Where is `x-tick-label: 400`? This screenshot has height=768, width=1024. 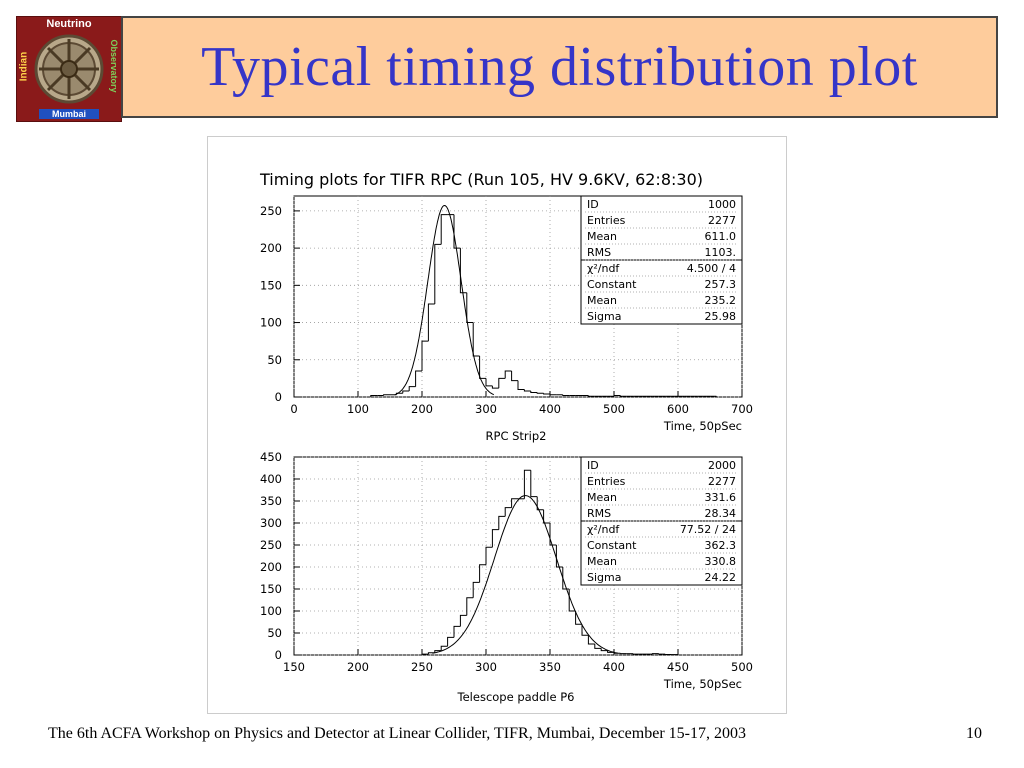
x-tick-label: 400 is located at coordinates (614, 667).